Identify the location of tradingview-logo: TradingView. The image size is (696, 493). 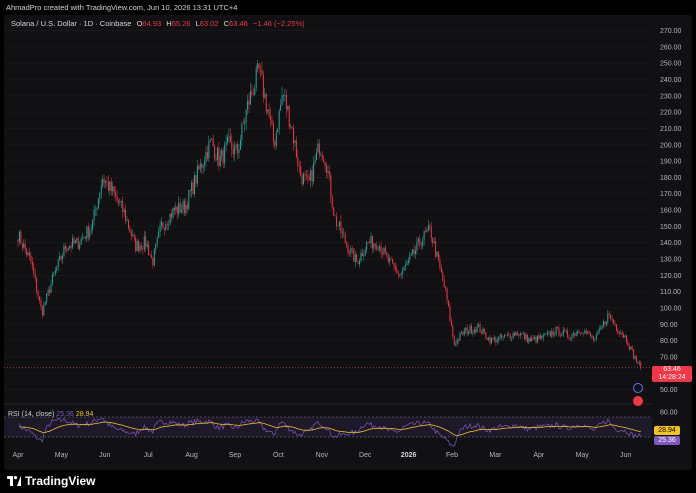
(51, 481).